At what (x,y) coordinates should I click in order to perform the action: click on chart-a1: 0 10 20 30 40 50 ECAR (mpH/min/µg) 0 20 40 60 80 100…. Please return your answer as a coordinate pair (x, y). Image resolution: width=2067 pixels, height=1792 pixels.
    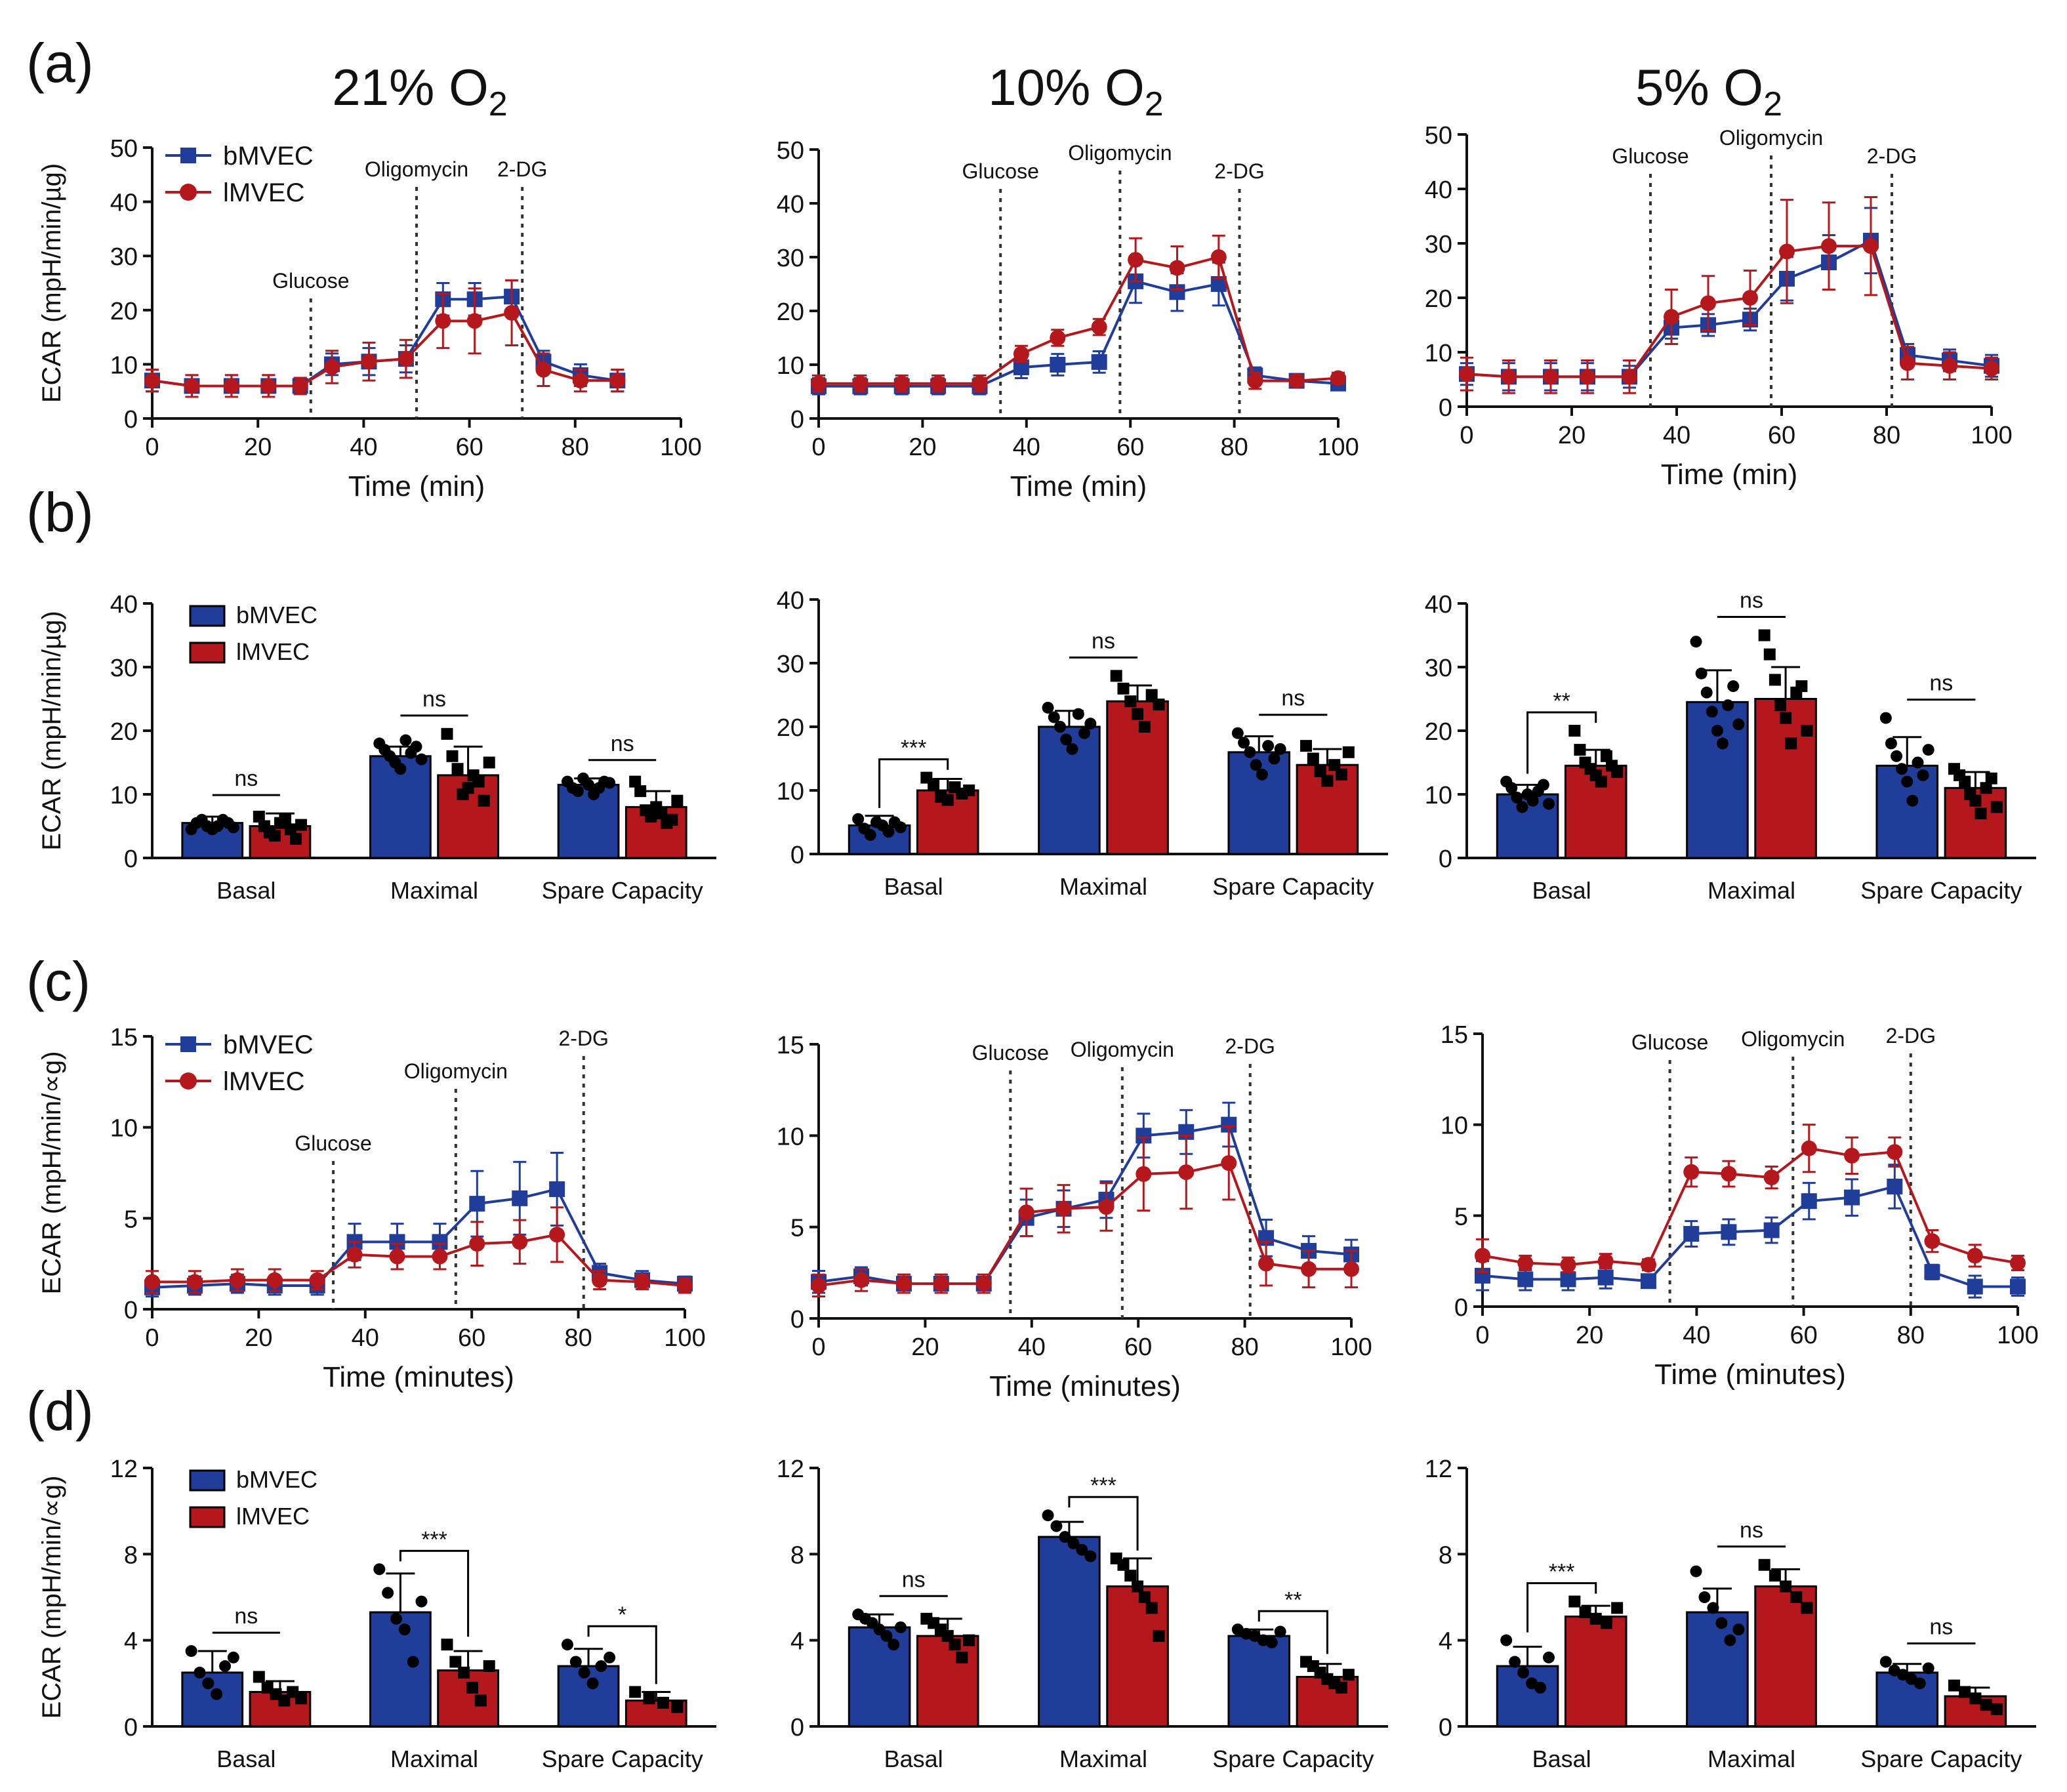
    Looking at the image, I should click on (370, 318).